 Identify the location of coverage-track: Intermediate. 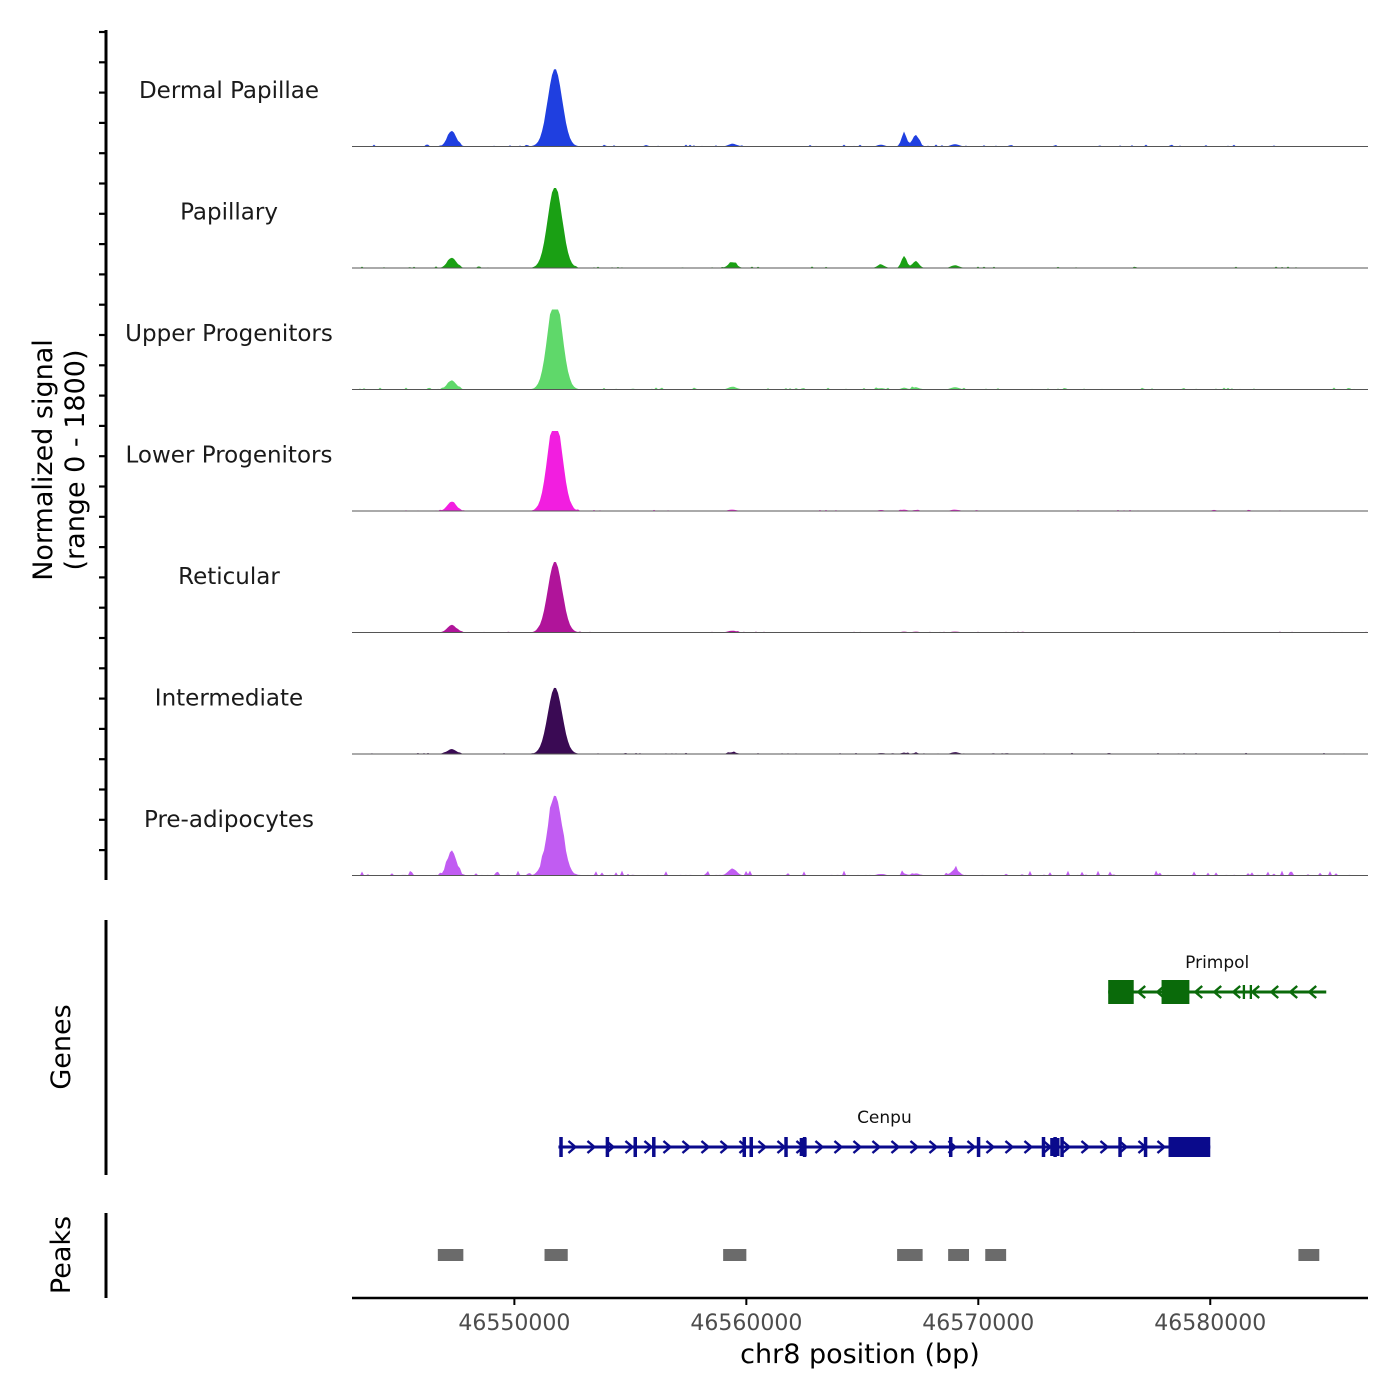
(761, 720).